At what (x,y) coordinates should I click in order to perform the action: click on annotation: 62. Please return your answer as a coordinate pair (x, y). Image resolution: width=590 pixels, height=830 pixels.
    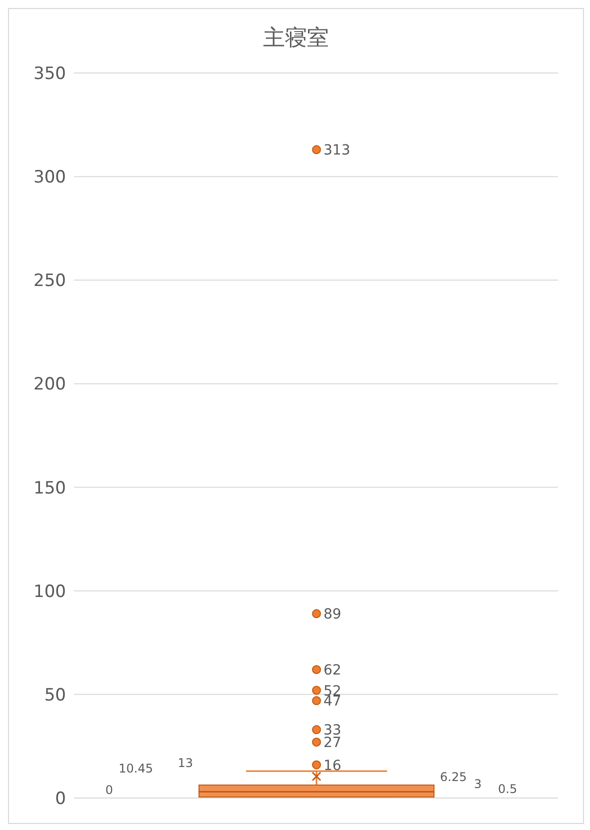
    Looking at the image, I should click on (333, 670).